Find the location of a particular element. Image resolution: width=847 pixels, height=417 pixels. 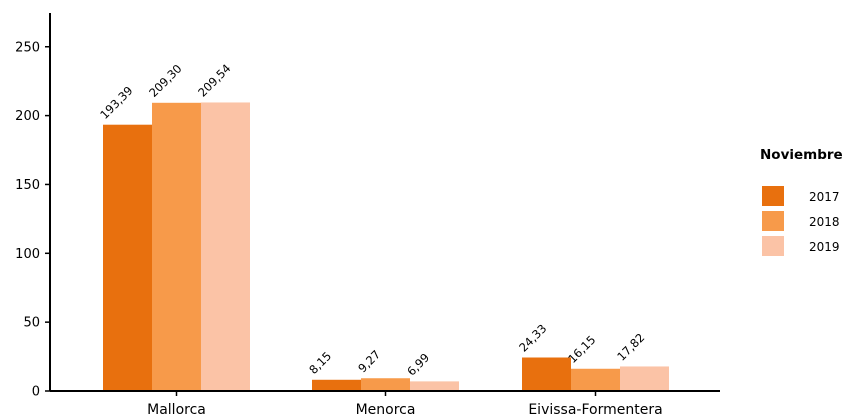

x-tick-label: Mallorca is located at coordinates (176, 409).